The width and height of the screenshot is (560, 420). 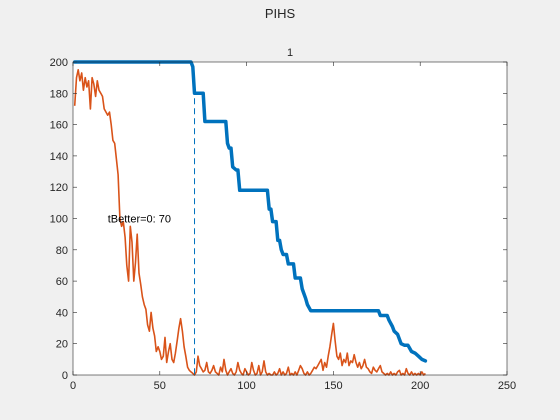 What do you see at coordinates (62, 282) in the screenshot?
I see `y-tick-label: 60` at bounding box center [62, 282].